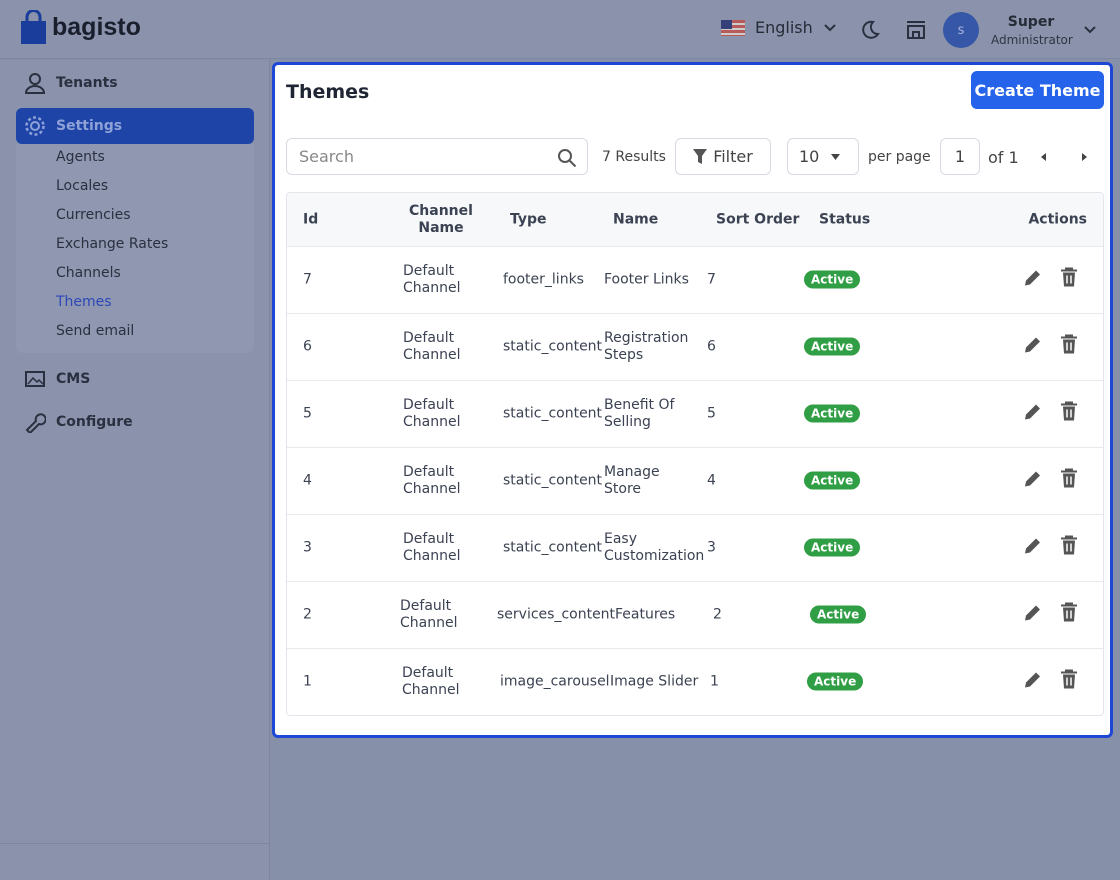 Image resolution: width=1120 pixels, height=880 pixels. I want to click on sidebar-footer, so click(135, 843).